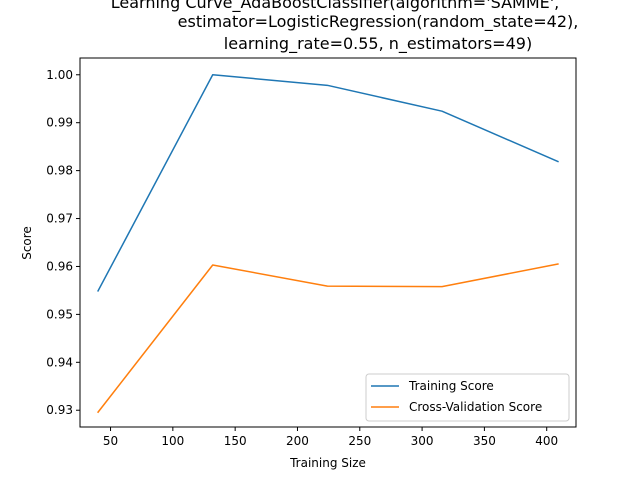 The height and width of the screenshot is (480, 640). I want to click on chart-title-line-3: learning_rate=0.55, n_estimators=49), so click(378, 44).